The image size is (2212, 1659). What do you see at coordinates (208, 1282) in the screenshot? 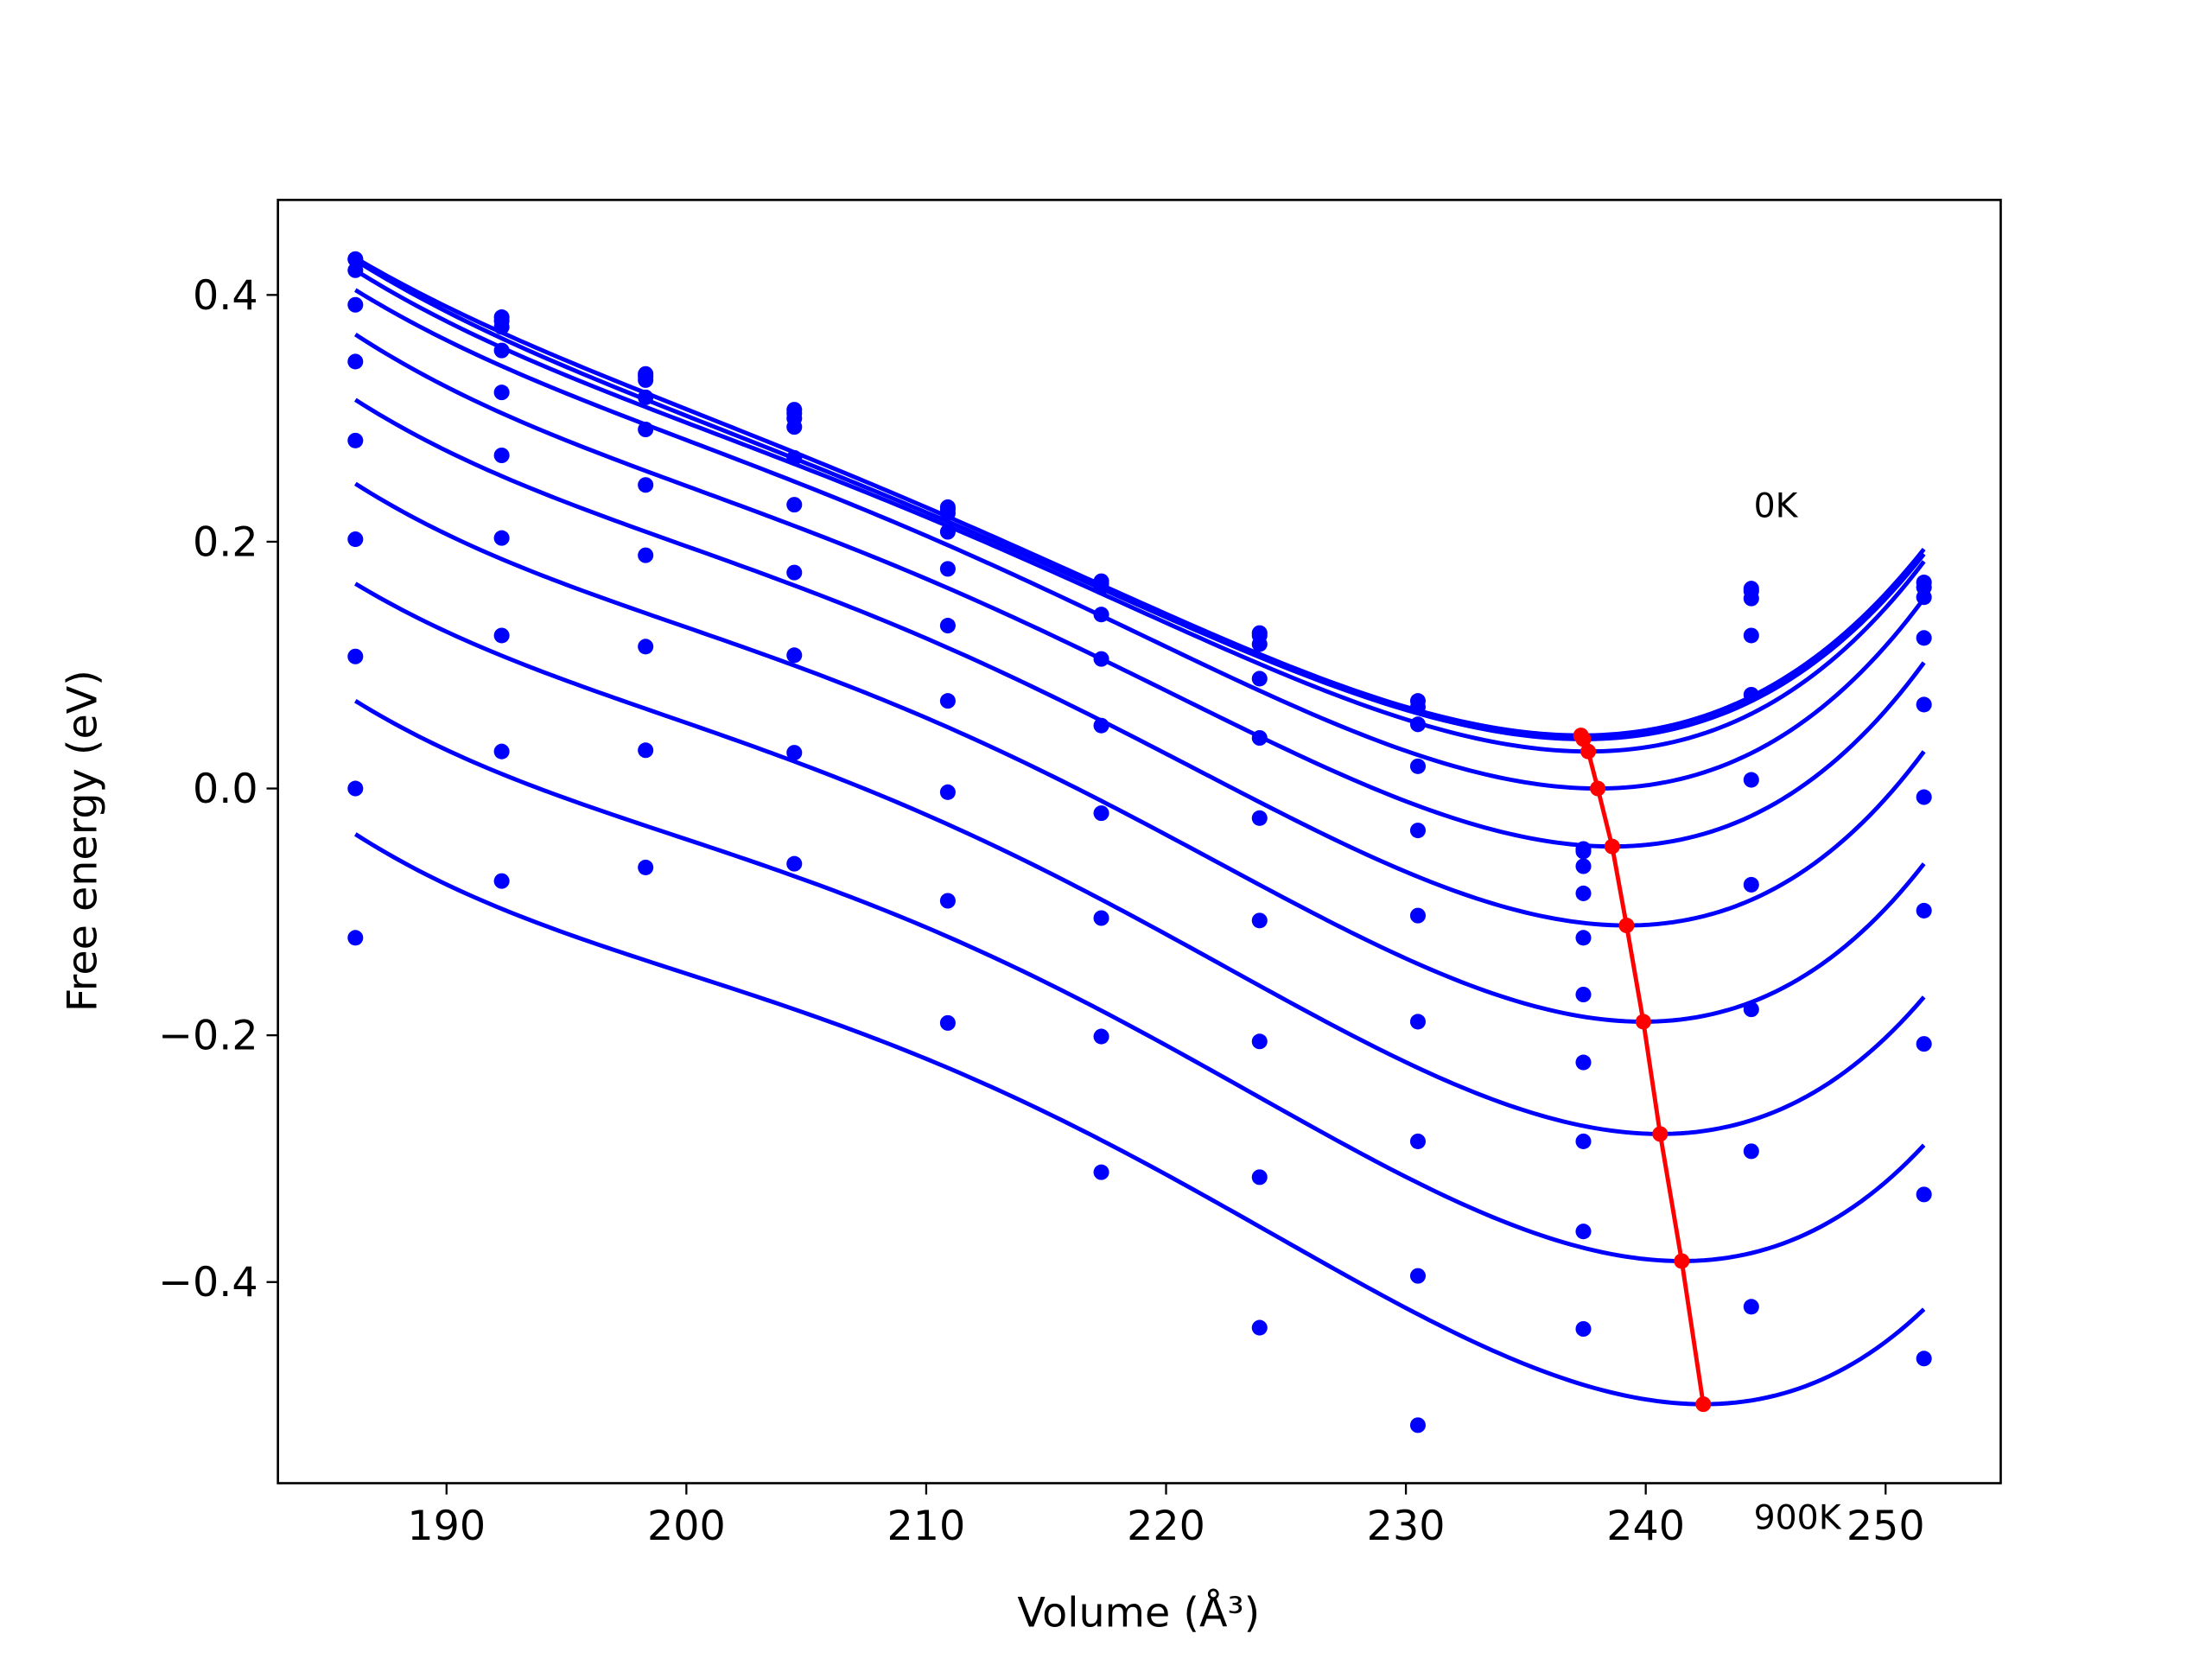
I see `y-tick-label: −0.4` at bounding box center [208, 1282].